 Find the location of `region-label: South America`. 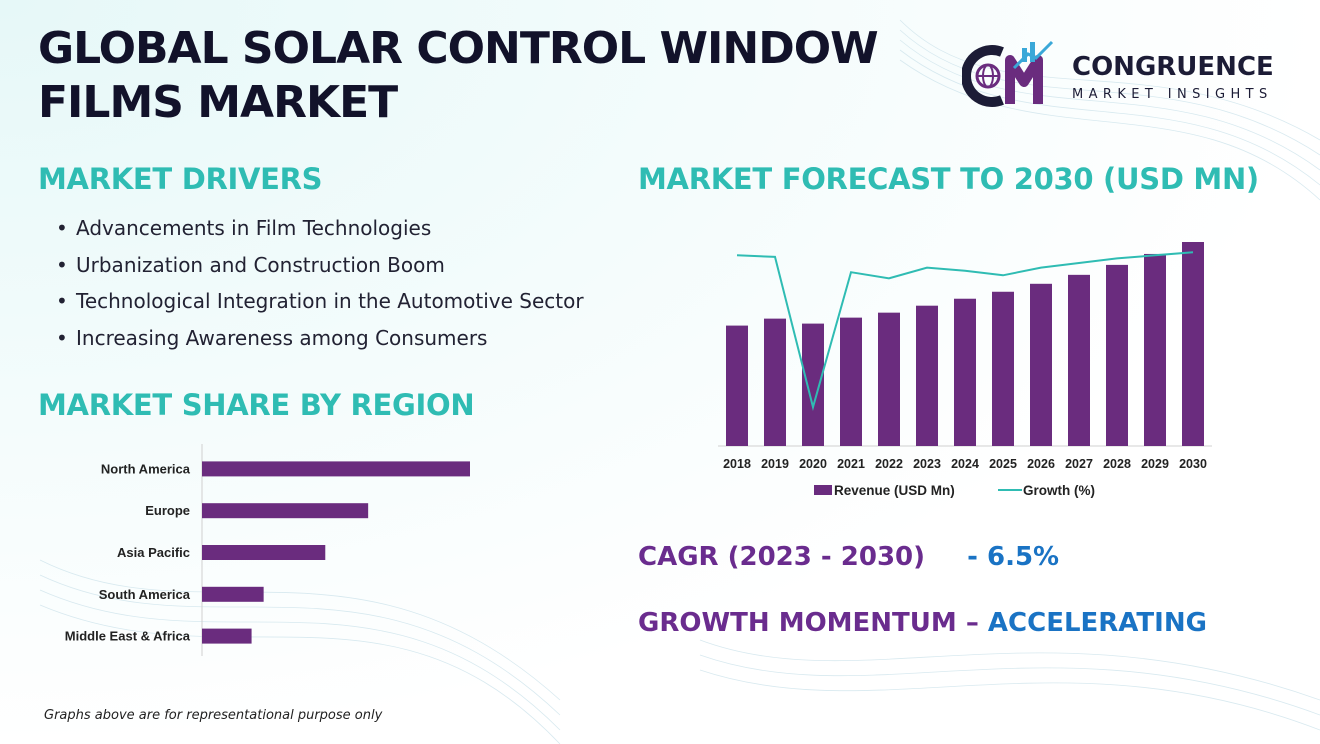

region-label: South America is located at coordinates (145, 594).